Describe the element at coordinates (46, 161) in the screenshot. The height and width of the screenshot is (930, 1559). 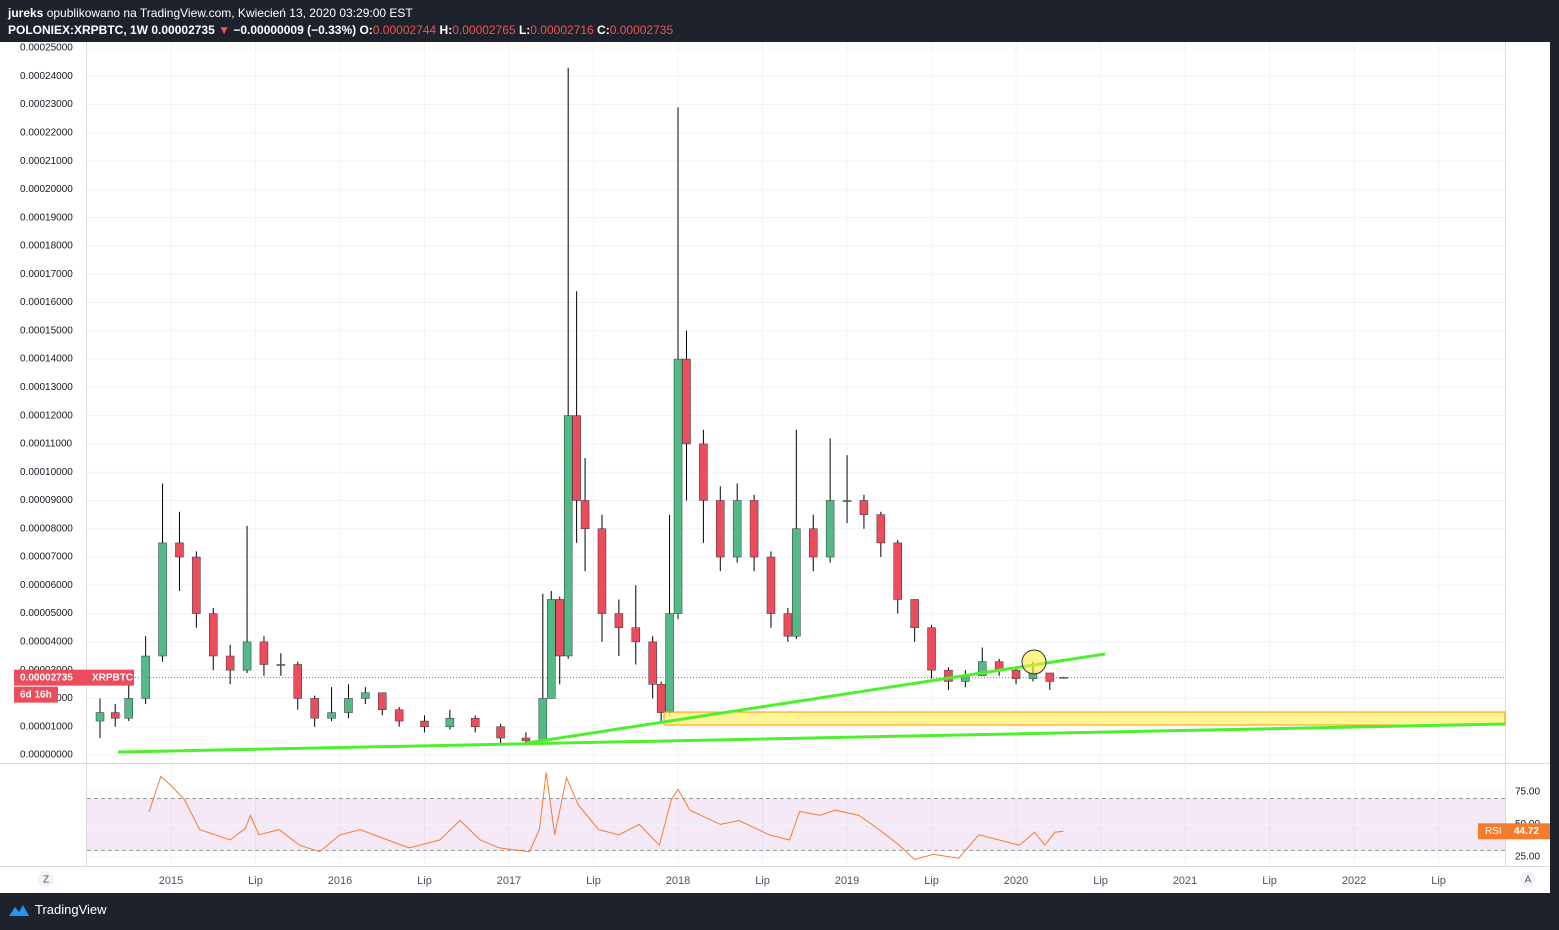
I see `y-tick-label: 0.00021000` at that location.